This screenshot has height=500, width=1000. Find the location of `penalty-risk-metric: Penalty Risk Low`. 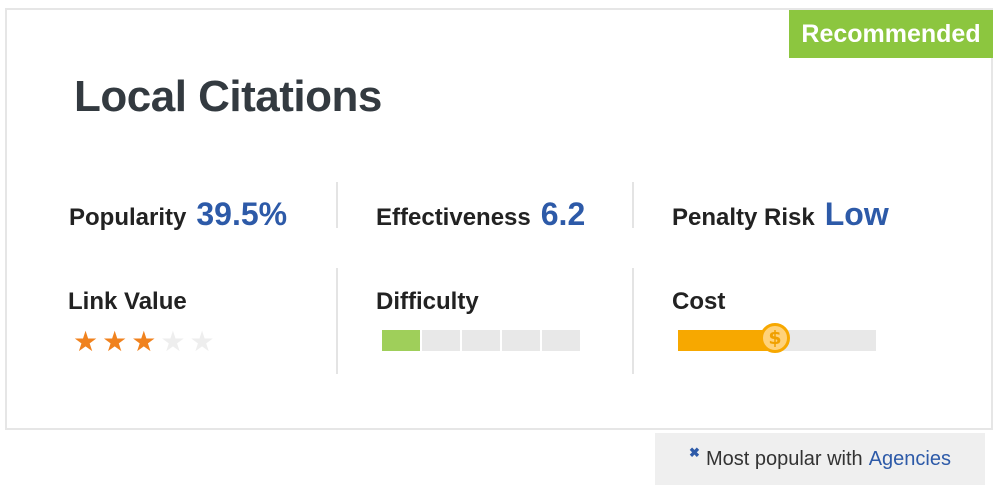

penalty-risk-metric: Penalty Risk Low is located at coordinates (780, 214).